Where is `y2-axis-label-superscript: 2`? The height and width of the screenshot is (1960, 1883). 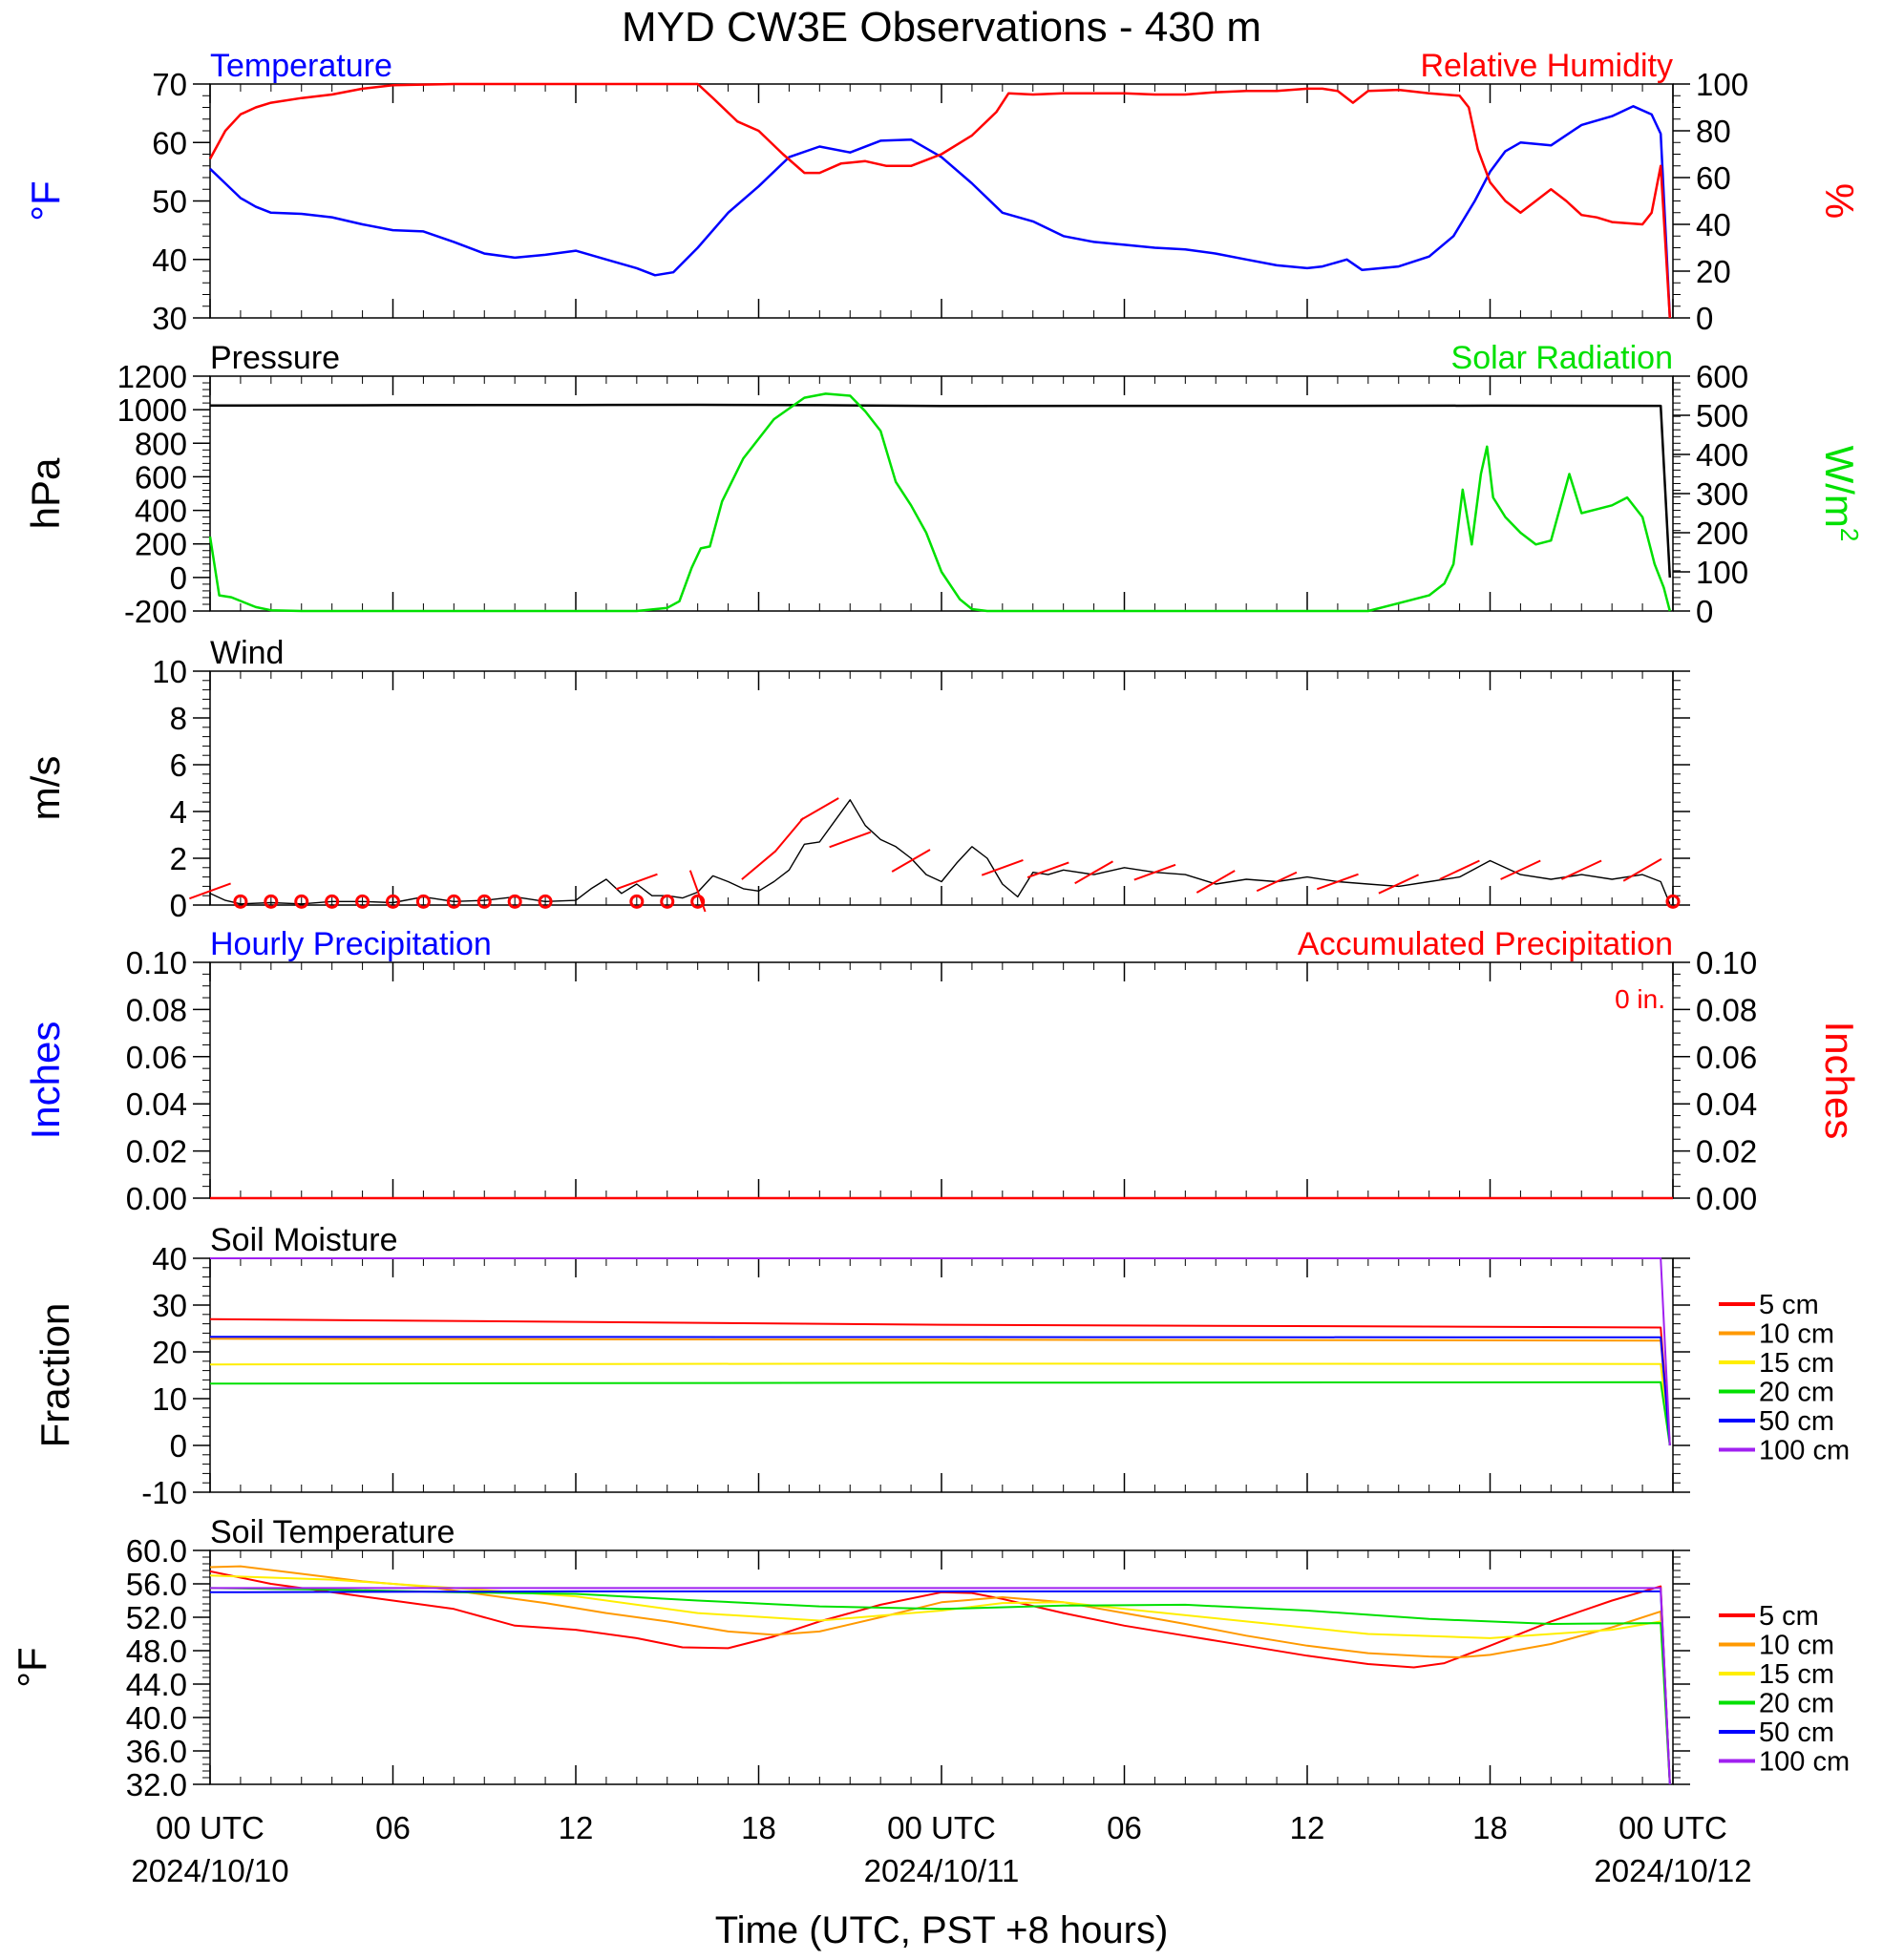 y2-axis-label-superscript: 2 is located at coordinates (1849, 534).